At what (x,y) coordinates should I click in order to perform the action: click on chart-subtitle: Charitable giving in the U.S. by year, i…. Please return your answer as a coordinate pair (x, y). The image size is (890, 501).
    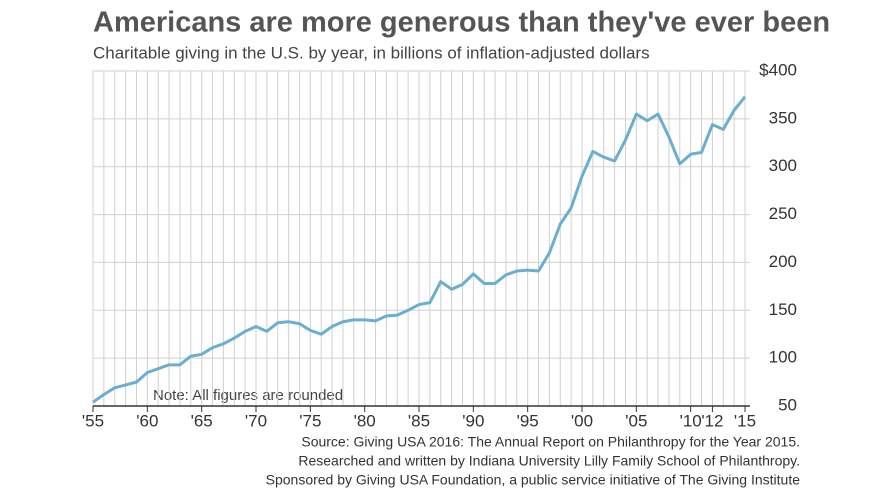
    Looking at the image, I should click on (371, 52).